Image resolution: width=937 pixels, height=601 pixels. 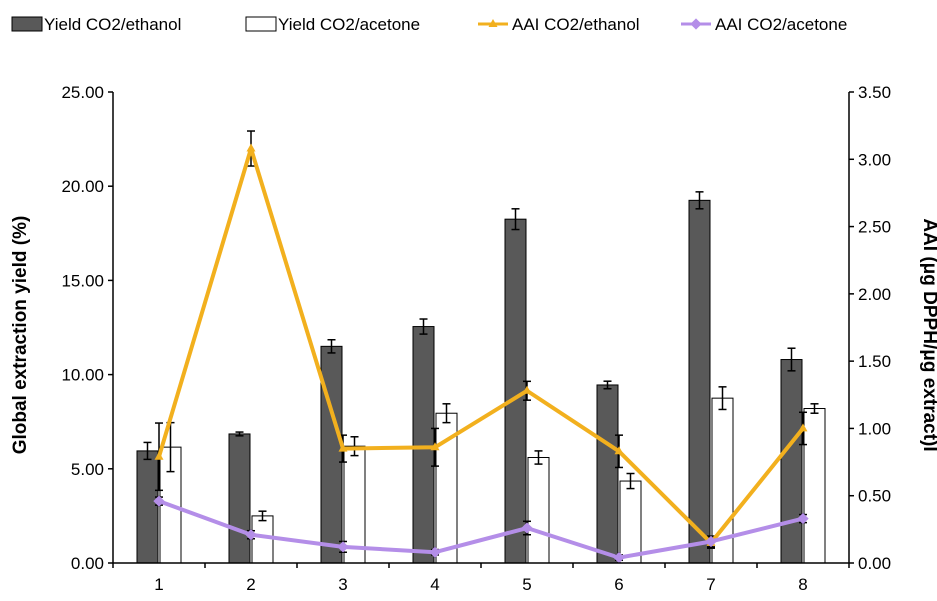 What do you see at coordinates (874, 361) in the screenshot?
I see `y2-tick-label: 1.50` at bounding box center [874, 361].